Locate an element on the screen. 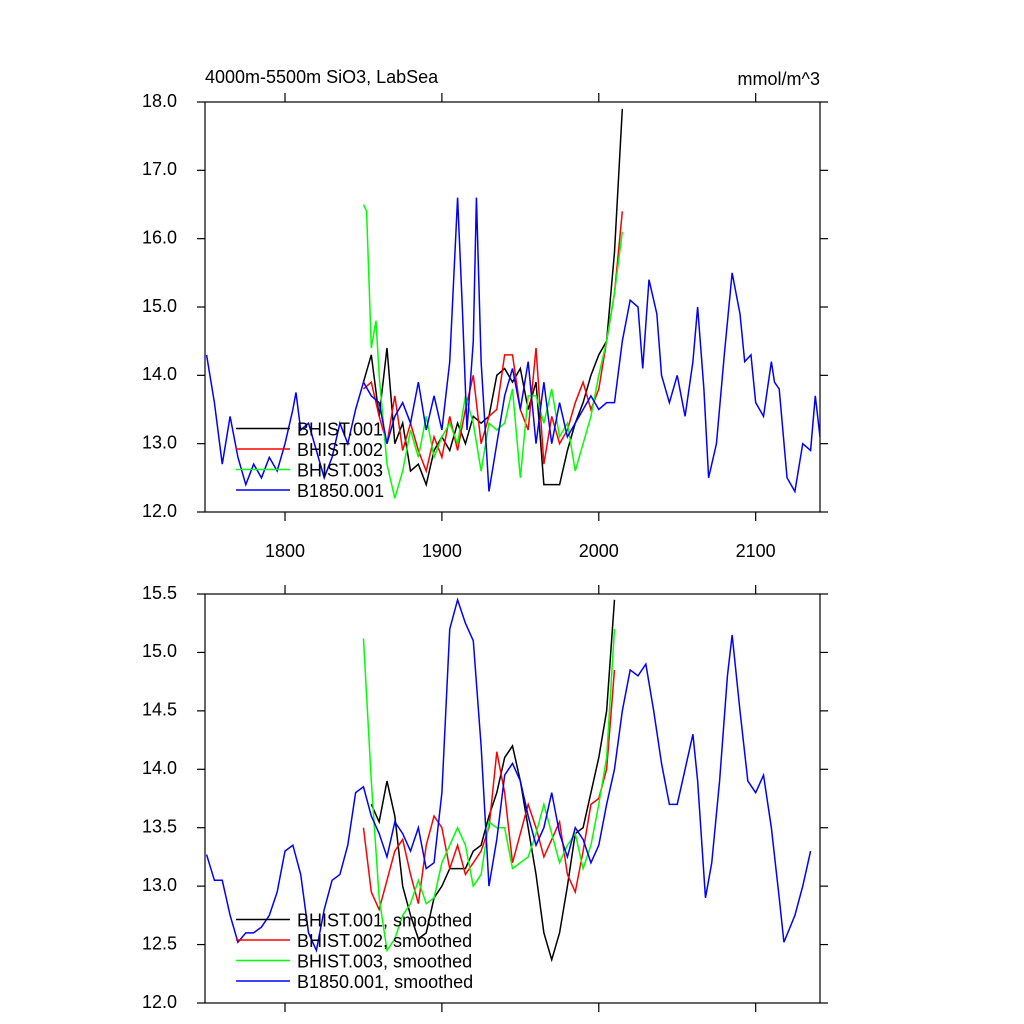 The height and width of the screenshot is (1024, 1024). y-tick-label: 18.0 is located at coordinates (159, 101).